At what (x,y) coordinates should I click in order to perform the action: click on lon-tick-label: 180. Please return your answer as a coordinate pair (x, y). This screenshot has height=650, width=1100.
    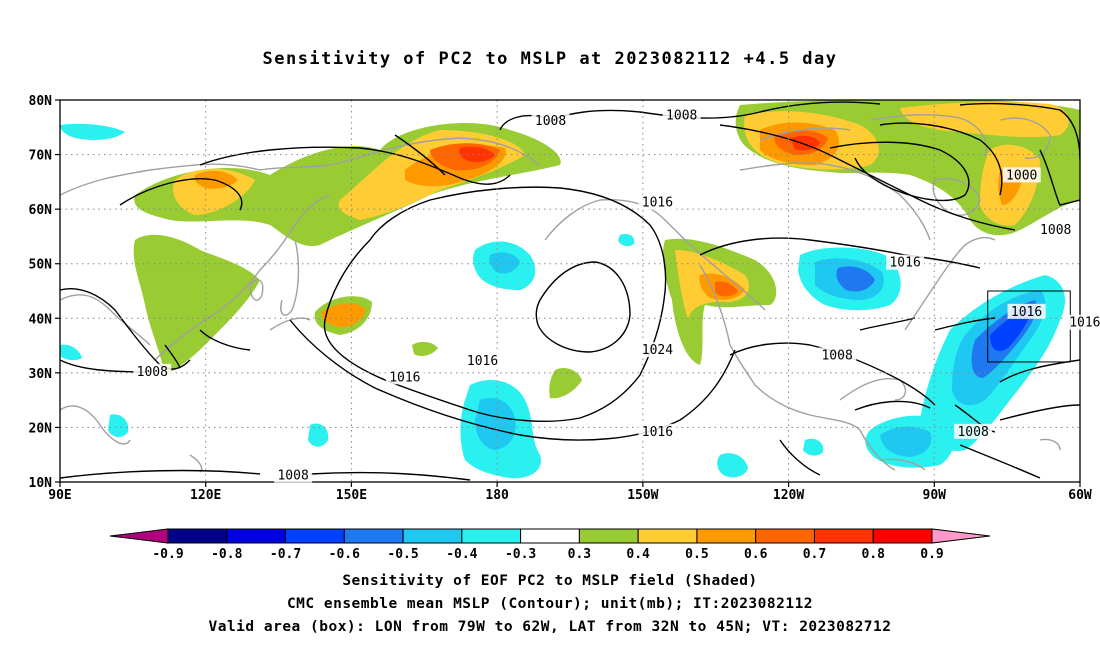
    Looking at the image, I should click on (497, 494).